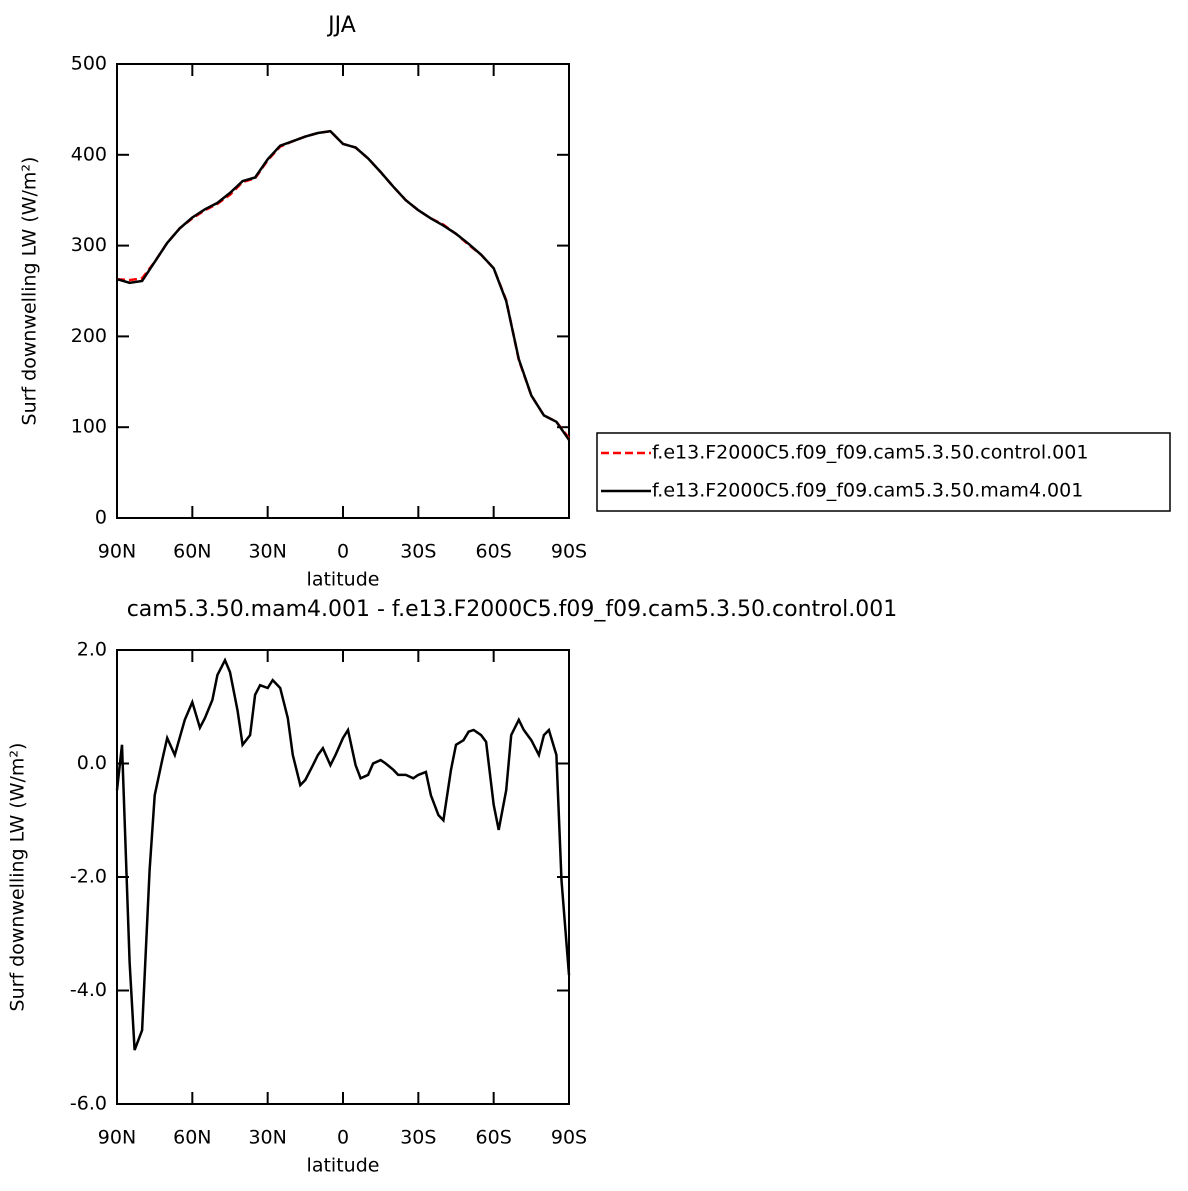  I want to click on y-tick-label: -6.0, so click(88, 1104).